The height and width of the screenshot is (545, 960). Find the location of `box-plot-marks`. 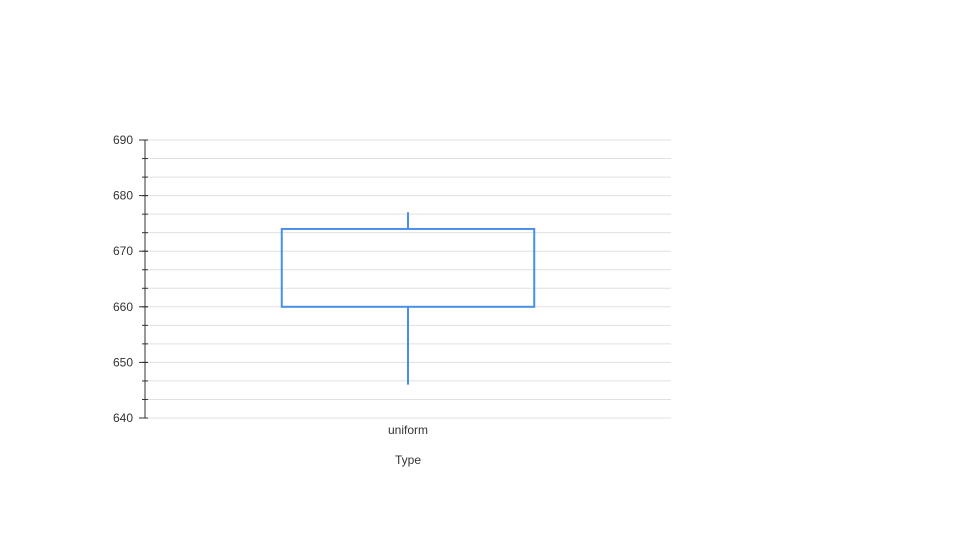

box-plot-marks is located at coordinates (408, 298).